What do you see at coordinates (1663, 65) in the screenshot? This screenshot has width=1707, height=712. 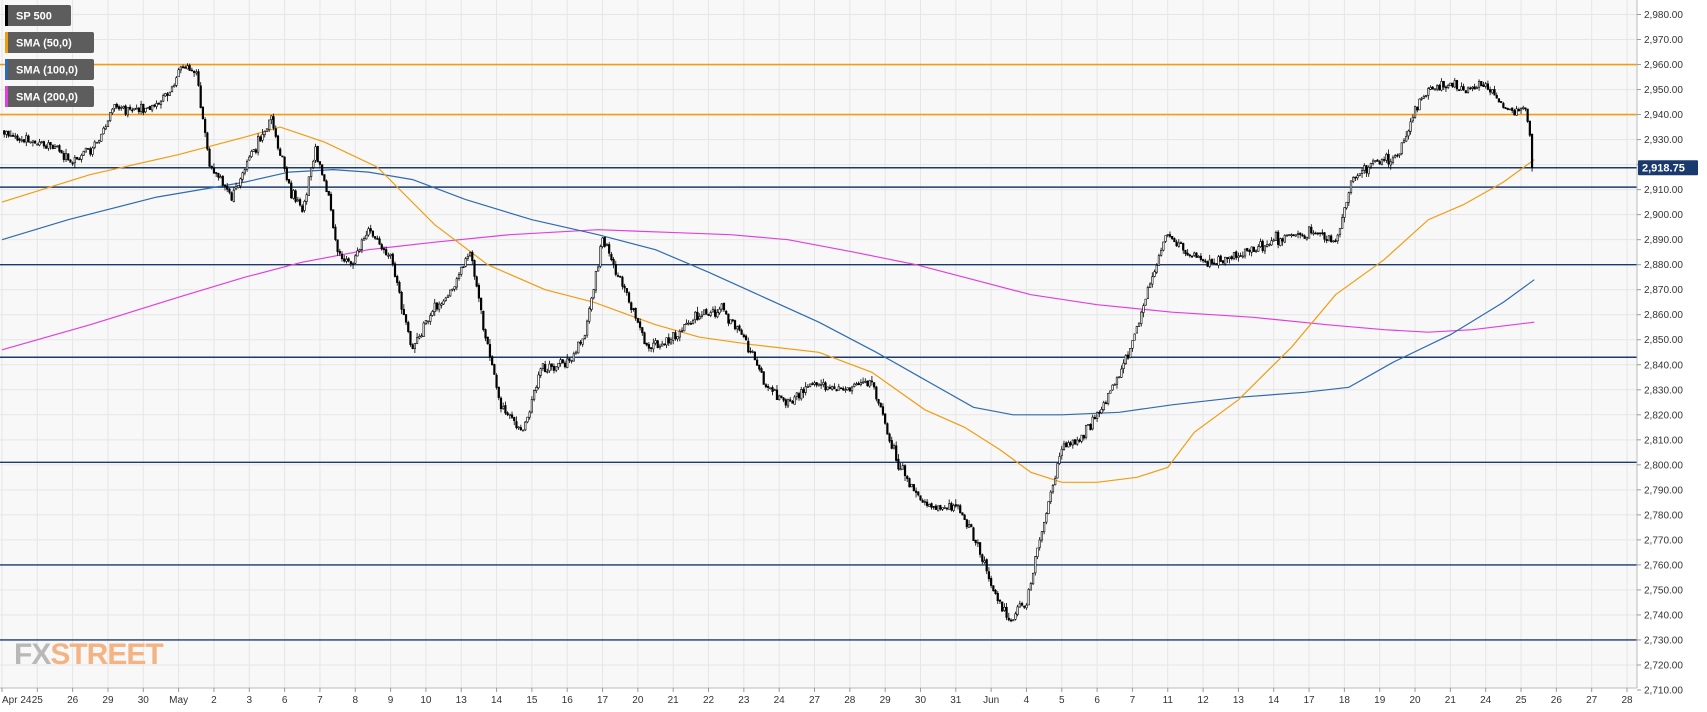 I see `y-tick-label: 2,960.00` at bounding box center [1663, 65].